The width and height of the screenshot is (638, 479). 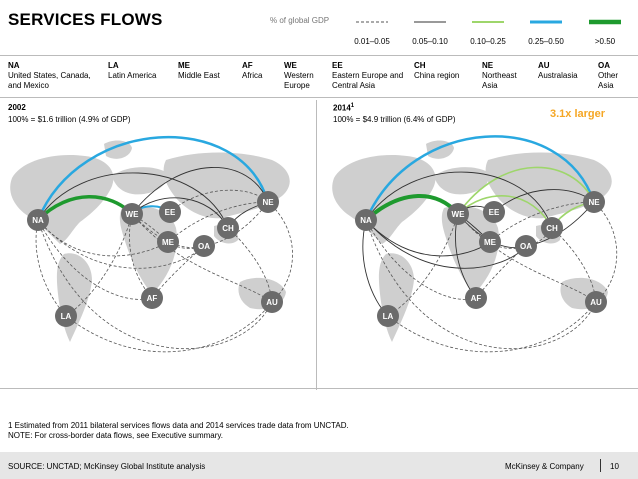 I want to click on node-ee-2014: EE, so click(x=494, y=212).